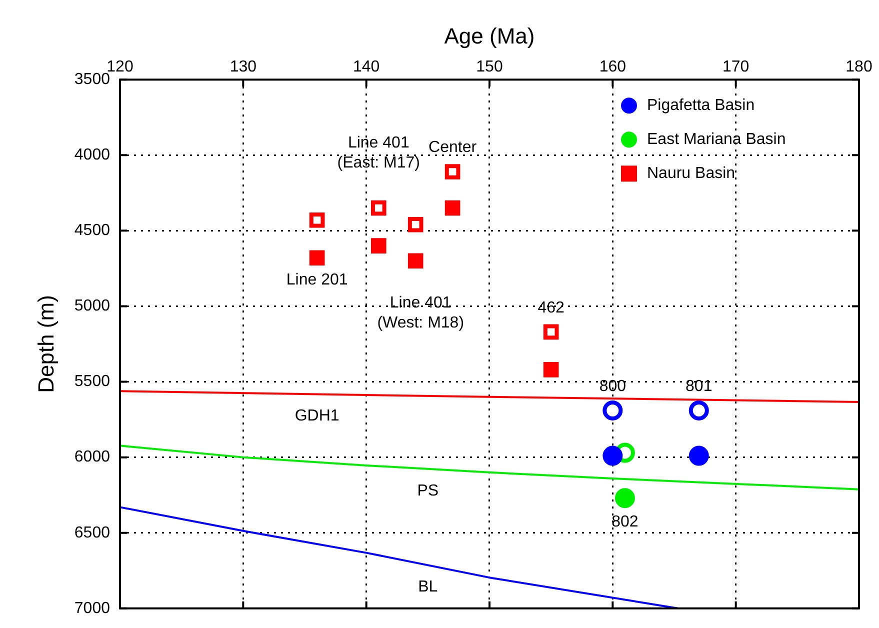  Describe the element at coordinates (701, 105) in the screenshot. I see `legend-label: Pigafetta Basin` at that location.